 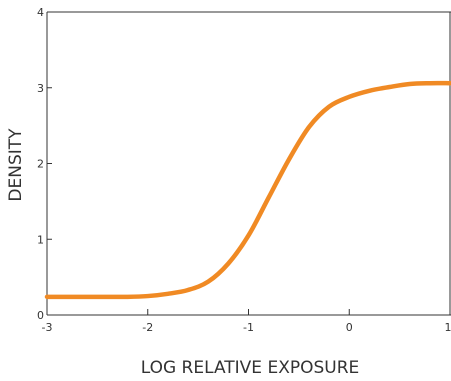 I want to click on x-axis-title: LOG RELATIVE EXPOSURE, so click(x=250, y=368).